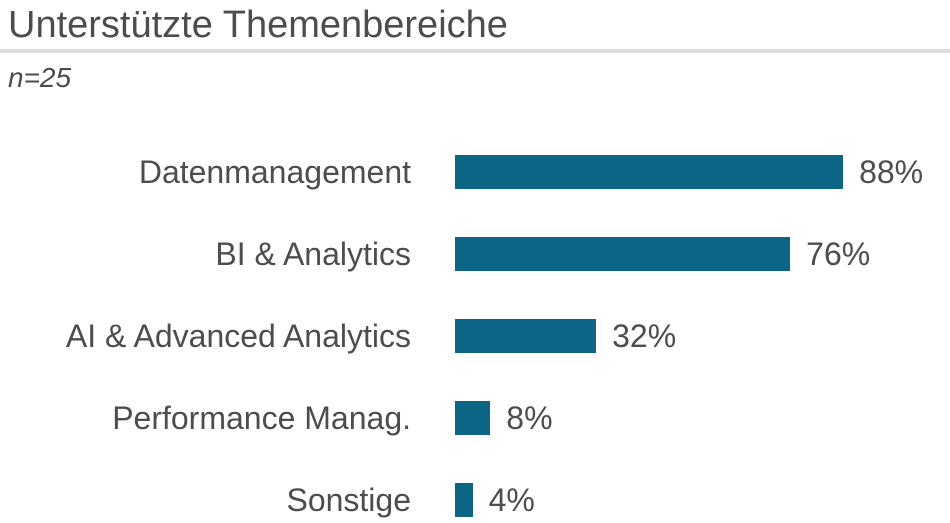  I want to click on title-divider, so click(475, 51).